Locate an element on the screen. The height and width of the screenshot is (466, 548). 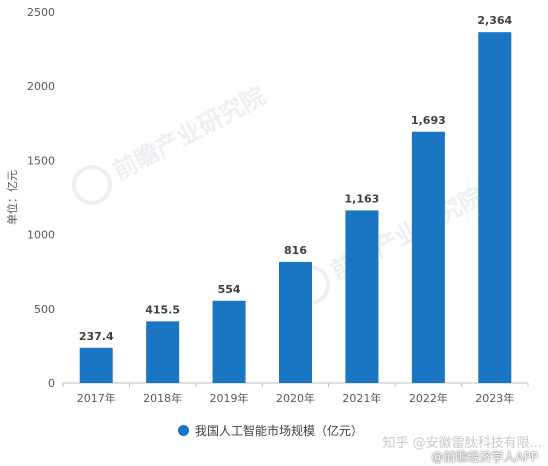
y-tick-label: 2500 is located at coordinates (41, 12).